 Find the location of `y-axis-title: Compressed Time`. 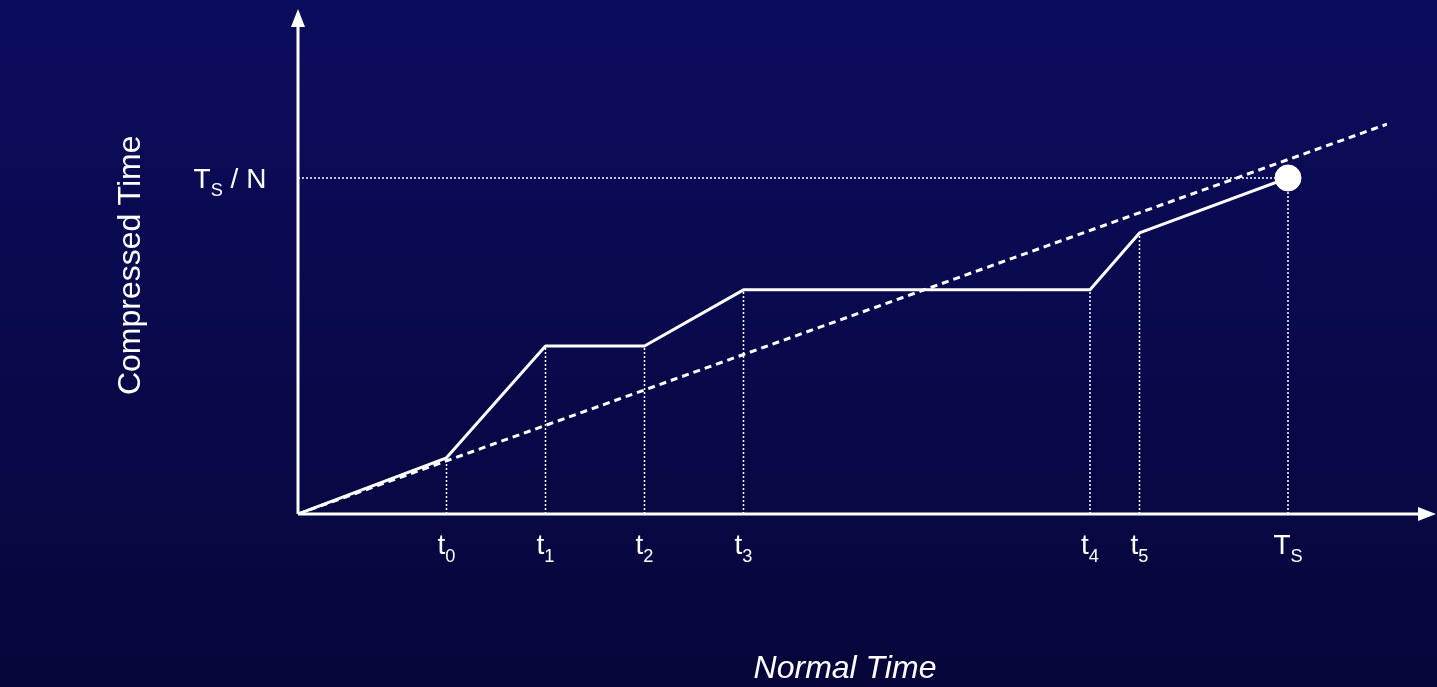

y-axis-title: Compressed Time is located at coordinates (129, 265).